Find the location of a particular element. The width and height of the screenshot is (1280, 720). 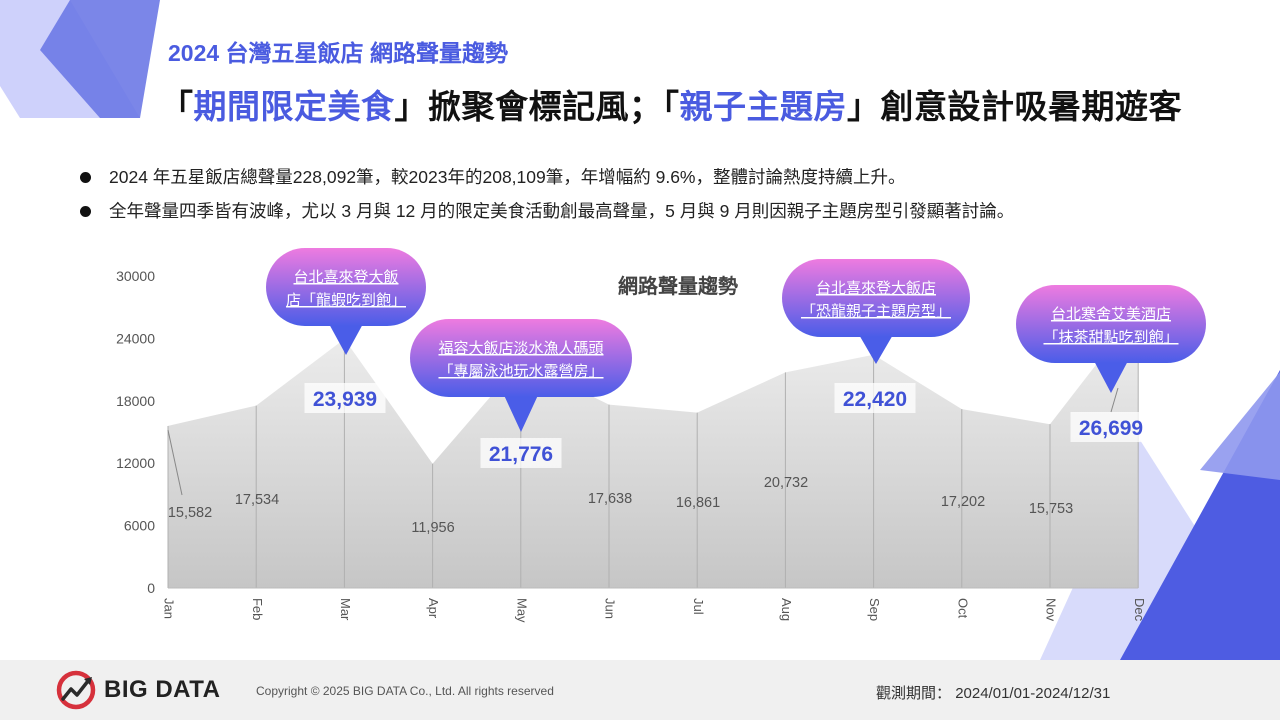

y-tick-label: 6000 is located at coordinates (139, 526).